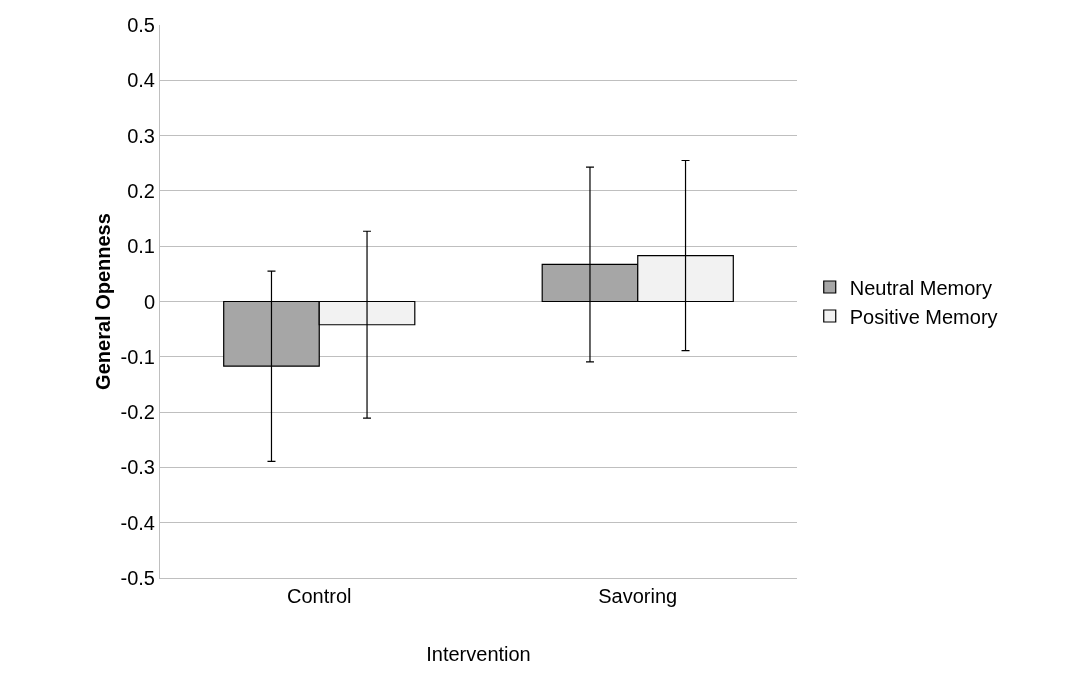 The height and width of the screenshot is (698, 1077). What do you see at coordinates (141, 80) in the screenshot?
I see `y-tick-label: 0.4` at bounding box center [141, 80].